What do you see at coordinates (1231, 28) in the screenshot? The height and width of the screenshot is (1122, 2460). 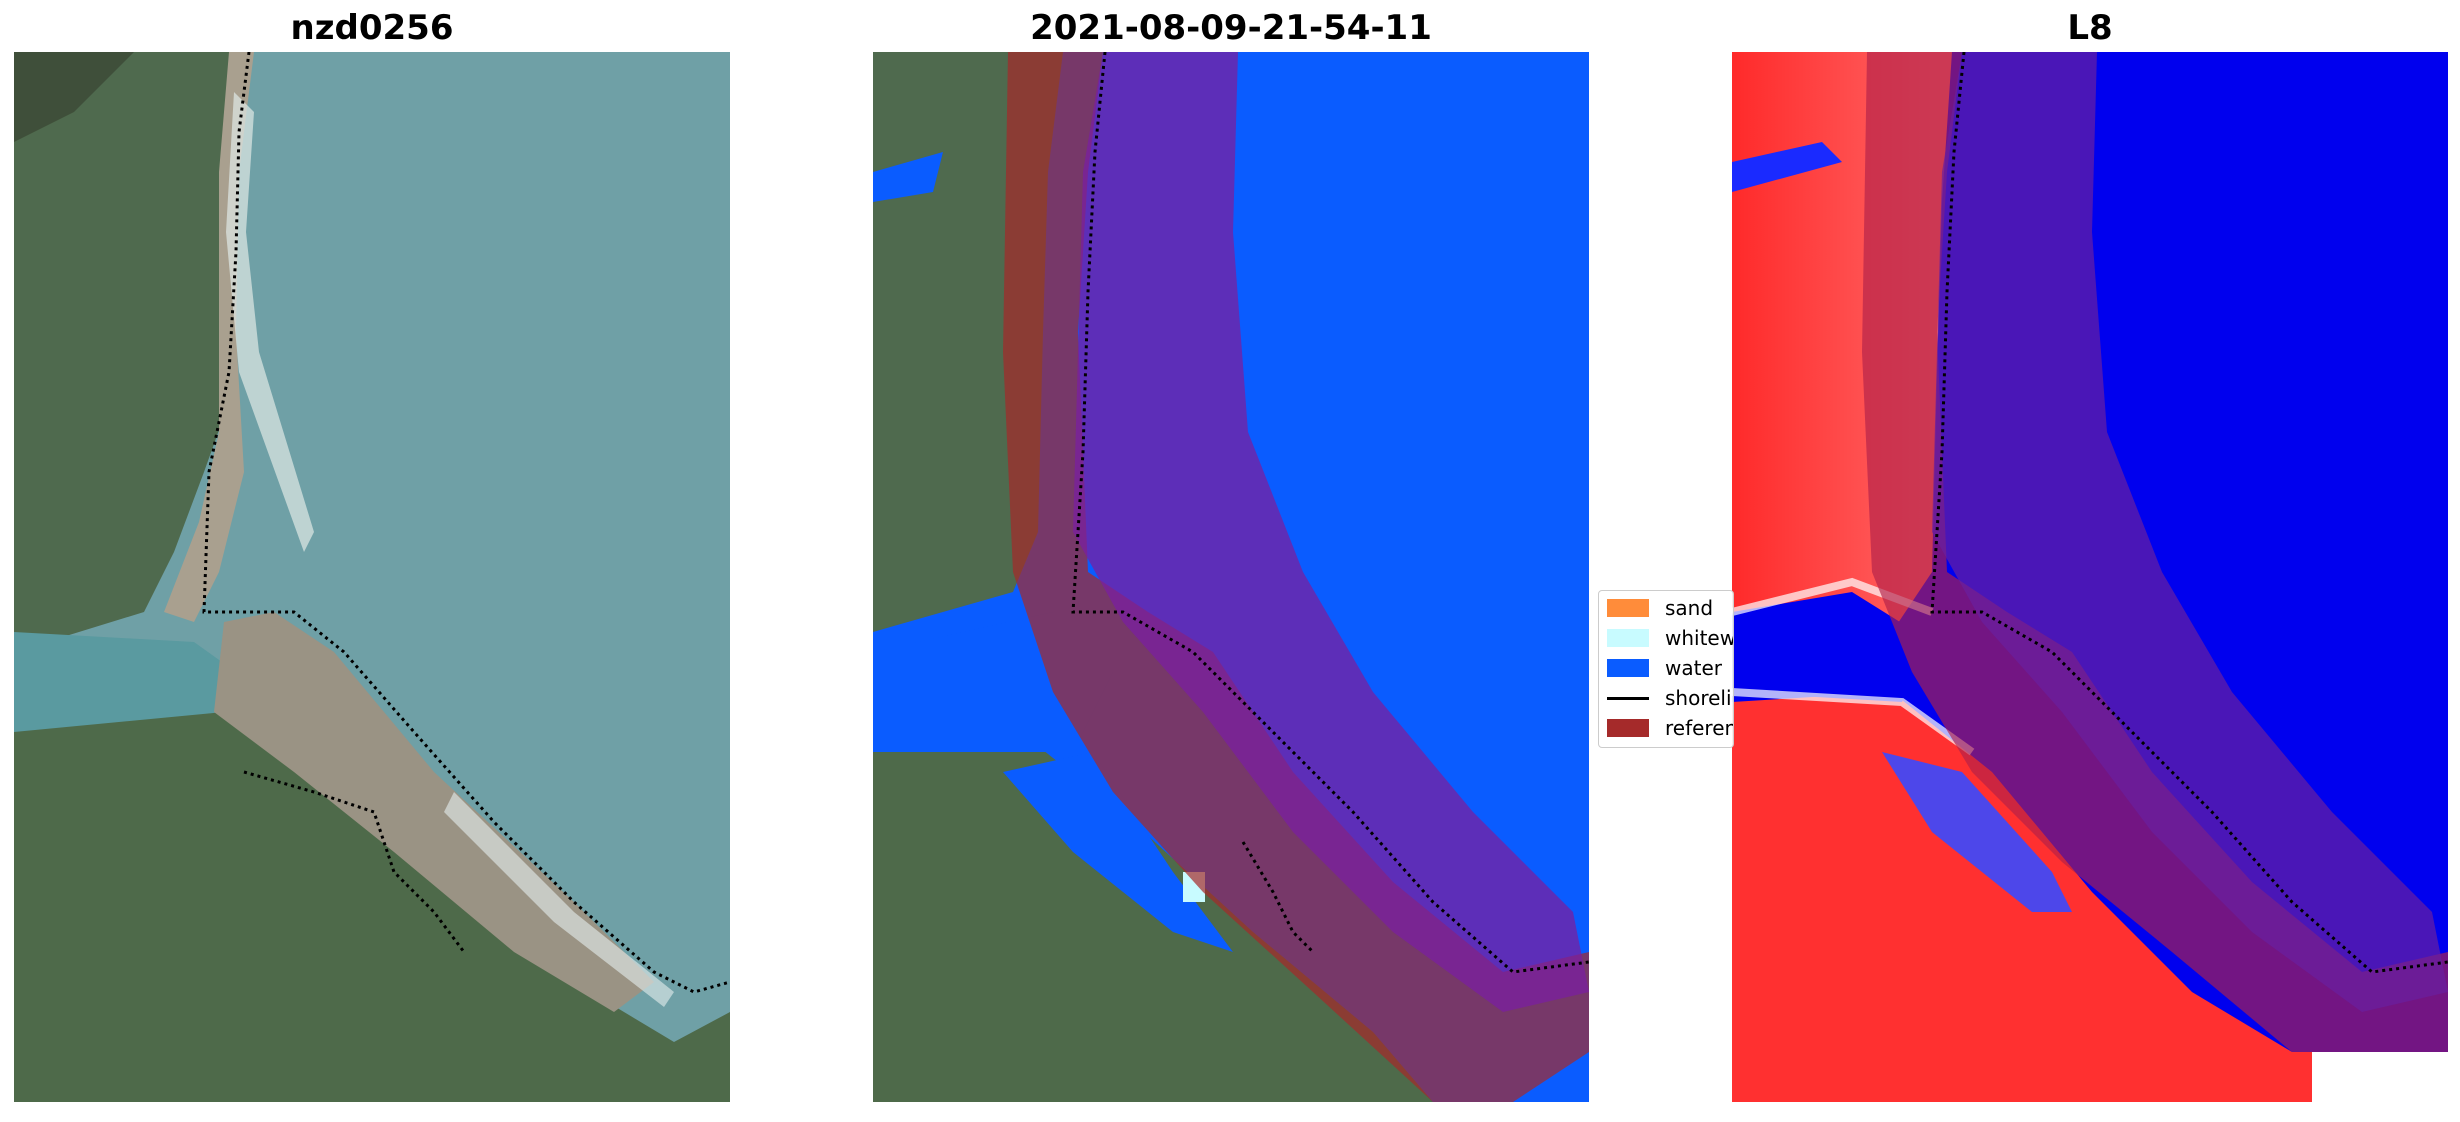 I see `panel-title-classification: 2021-08-09-21-54-11` at bounding box center [1231, 28].